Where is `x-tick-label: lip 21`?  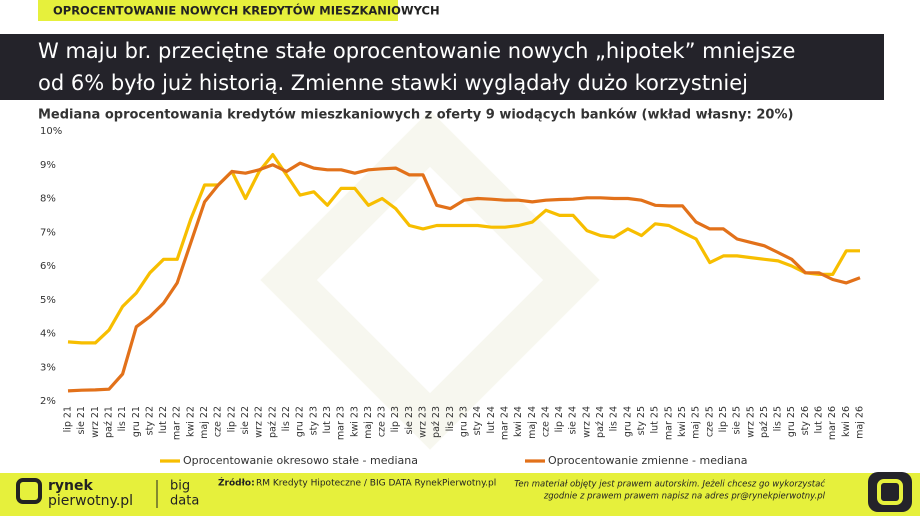 x-tick-label: lip 21 is located at coordinates (68, 419).